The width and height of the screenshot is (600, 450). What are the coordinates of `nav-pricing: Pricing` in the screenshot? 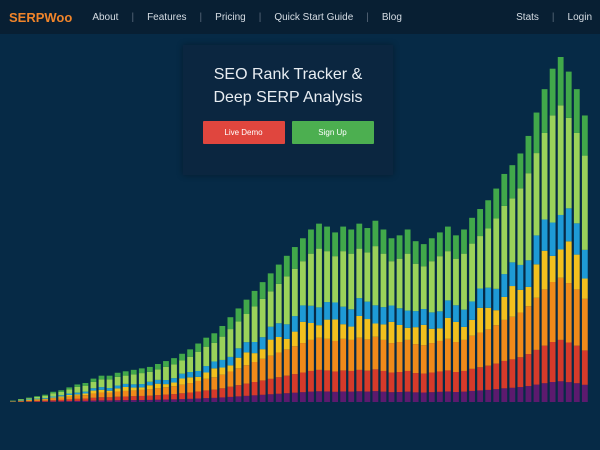 It's located at (230, 17).